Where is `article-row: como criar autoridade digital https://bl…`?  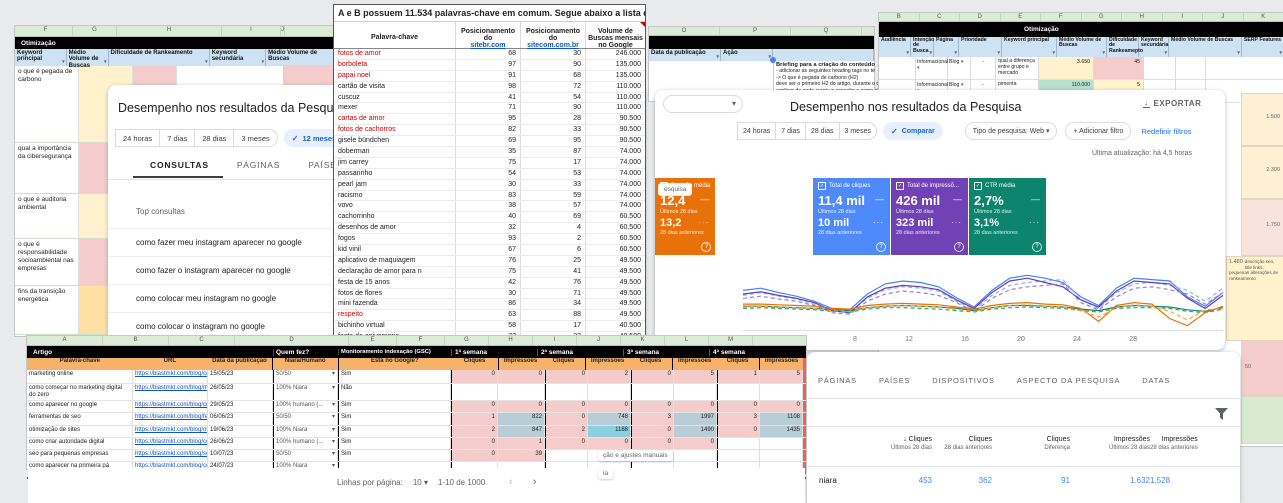
article-row: como criar autoridade digital https://bl… is located at coordinates (416, 444).